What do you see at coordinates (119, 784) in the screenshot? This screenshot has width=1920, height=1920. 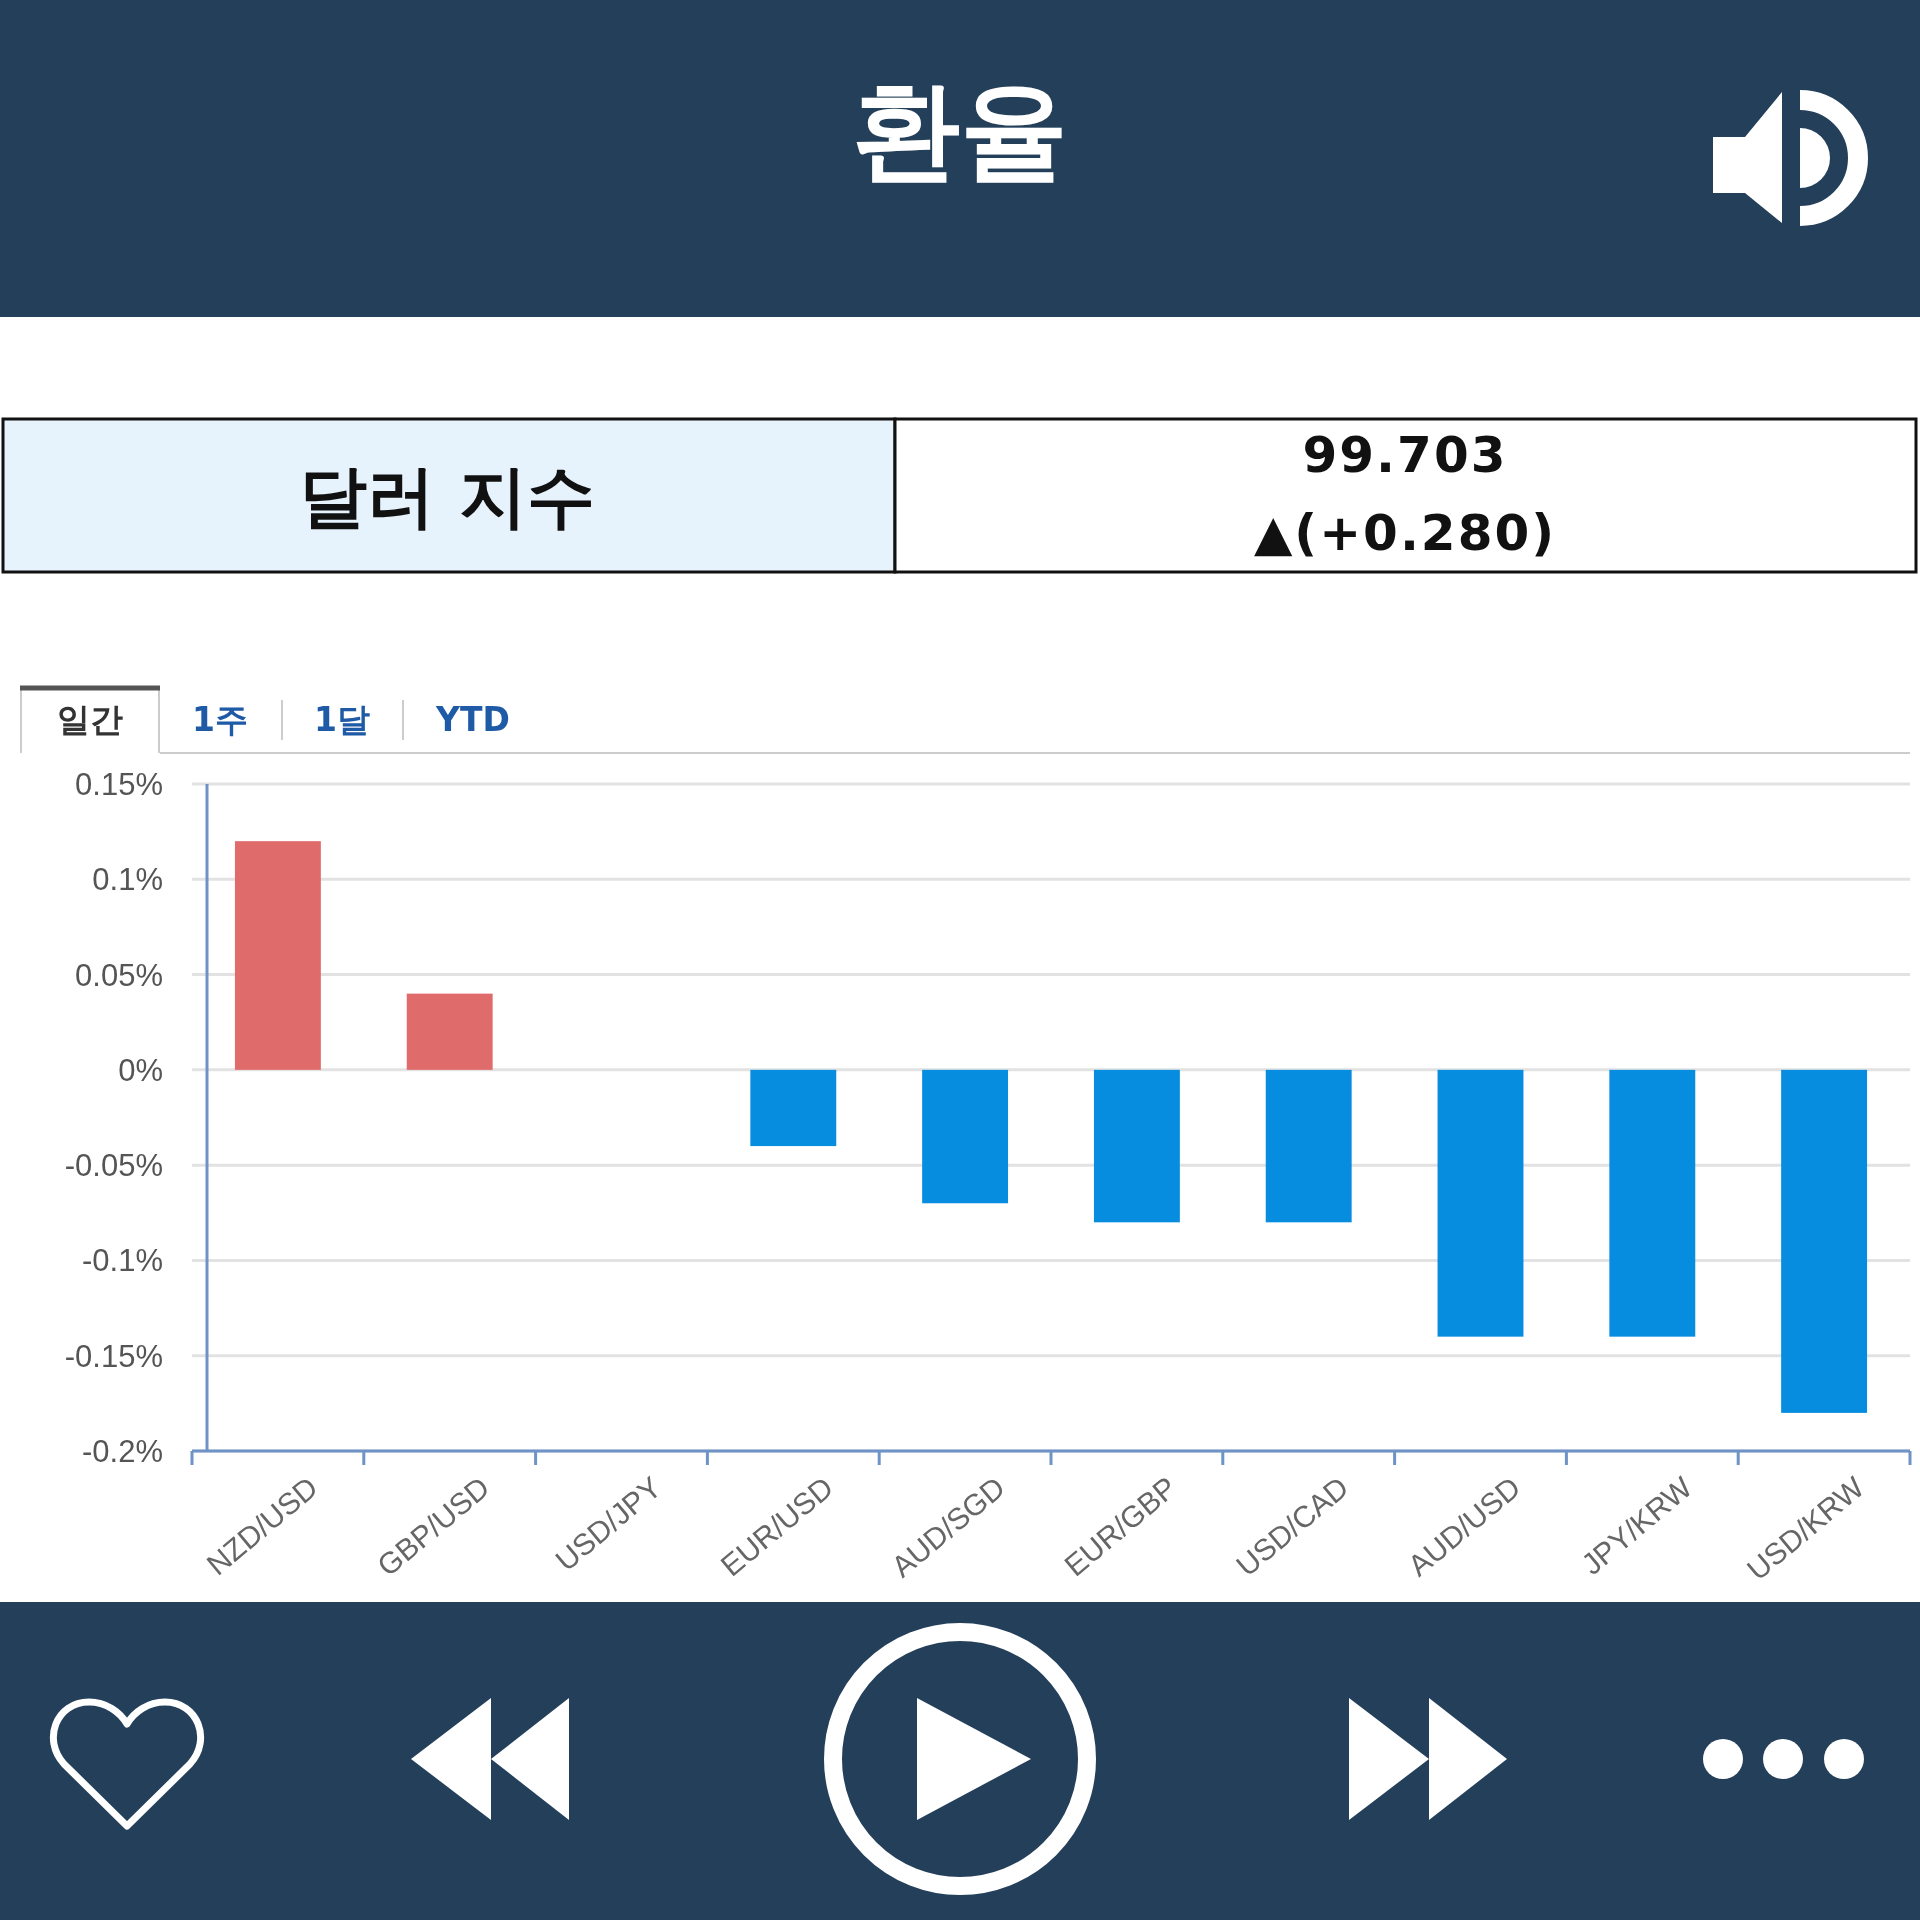 I see `y-tick-label: 0.15%` at bounding box center [119, 784].